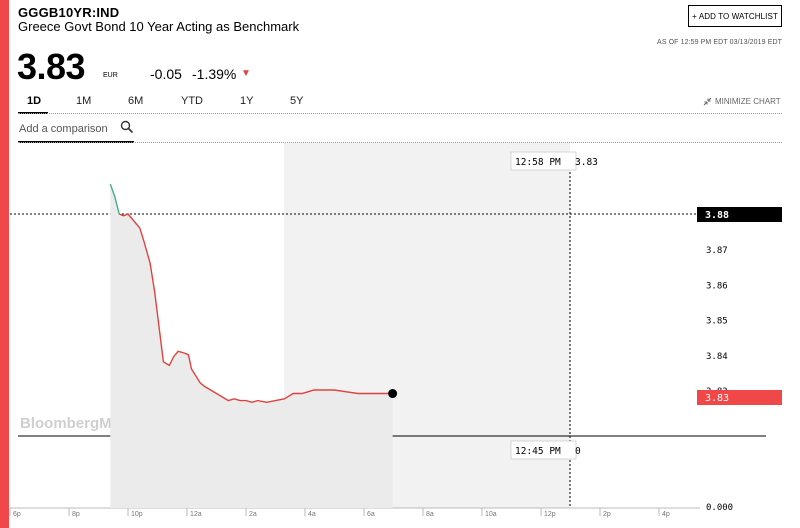 The width and height of the screenshot is (800, 528). Describe the element at coordinates (297, 101) in the screenshot. I see `tab-5y: 5Y` at that location.